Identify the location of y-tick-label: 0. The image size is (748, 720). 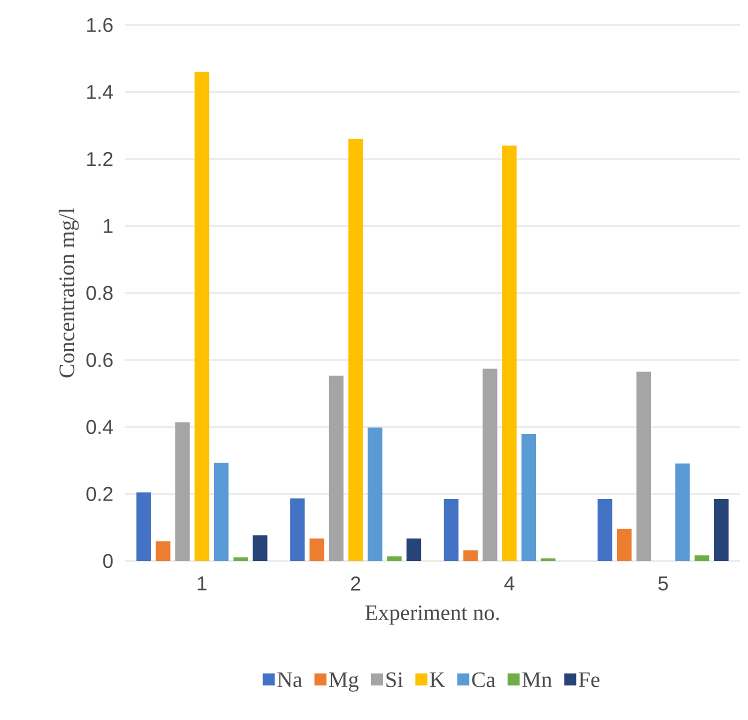
(108, 561).